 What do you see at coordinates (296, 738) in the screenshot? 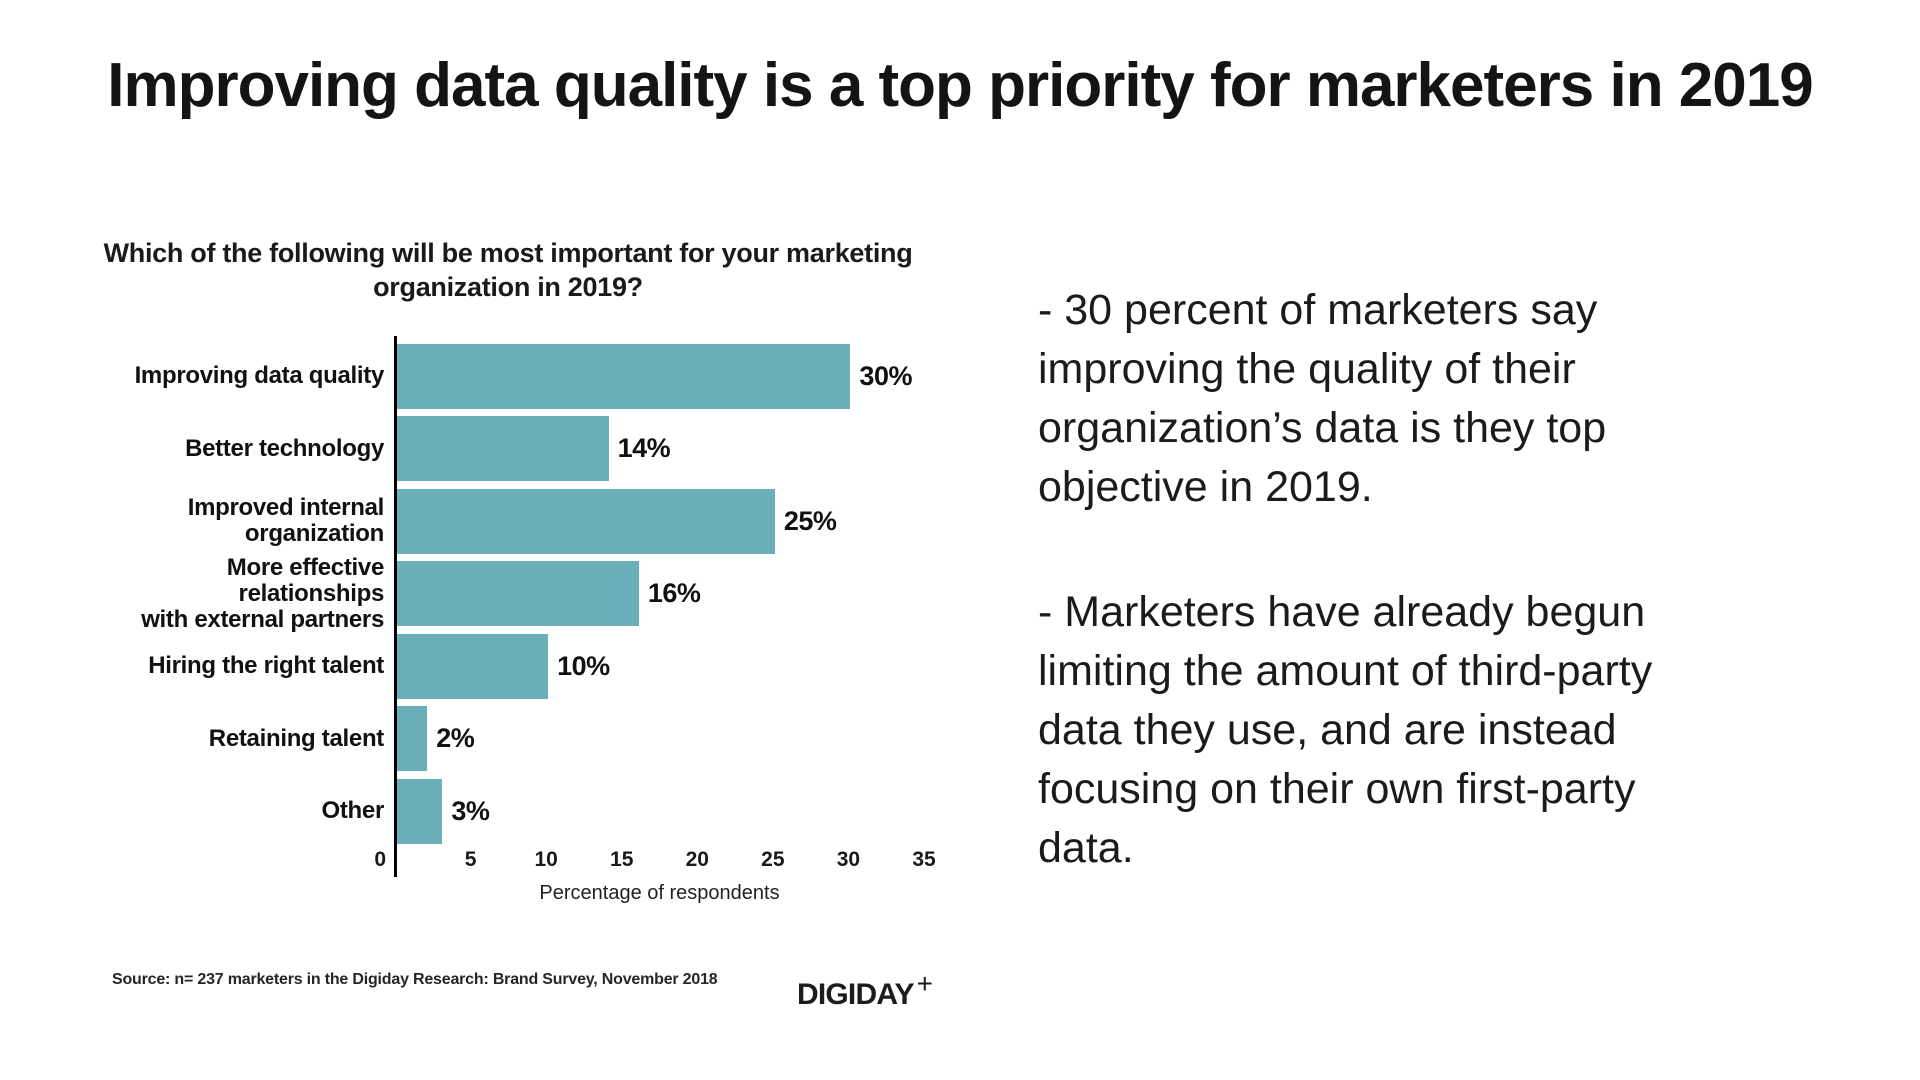
I see `bar-category-label: Retaining talent` at bounding box center [296, 738].